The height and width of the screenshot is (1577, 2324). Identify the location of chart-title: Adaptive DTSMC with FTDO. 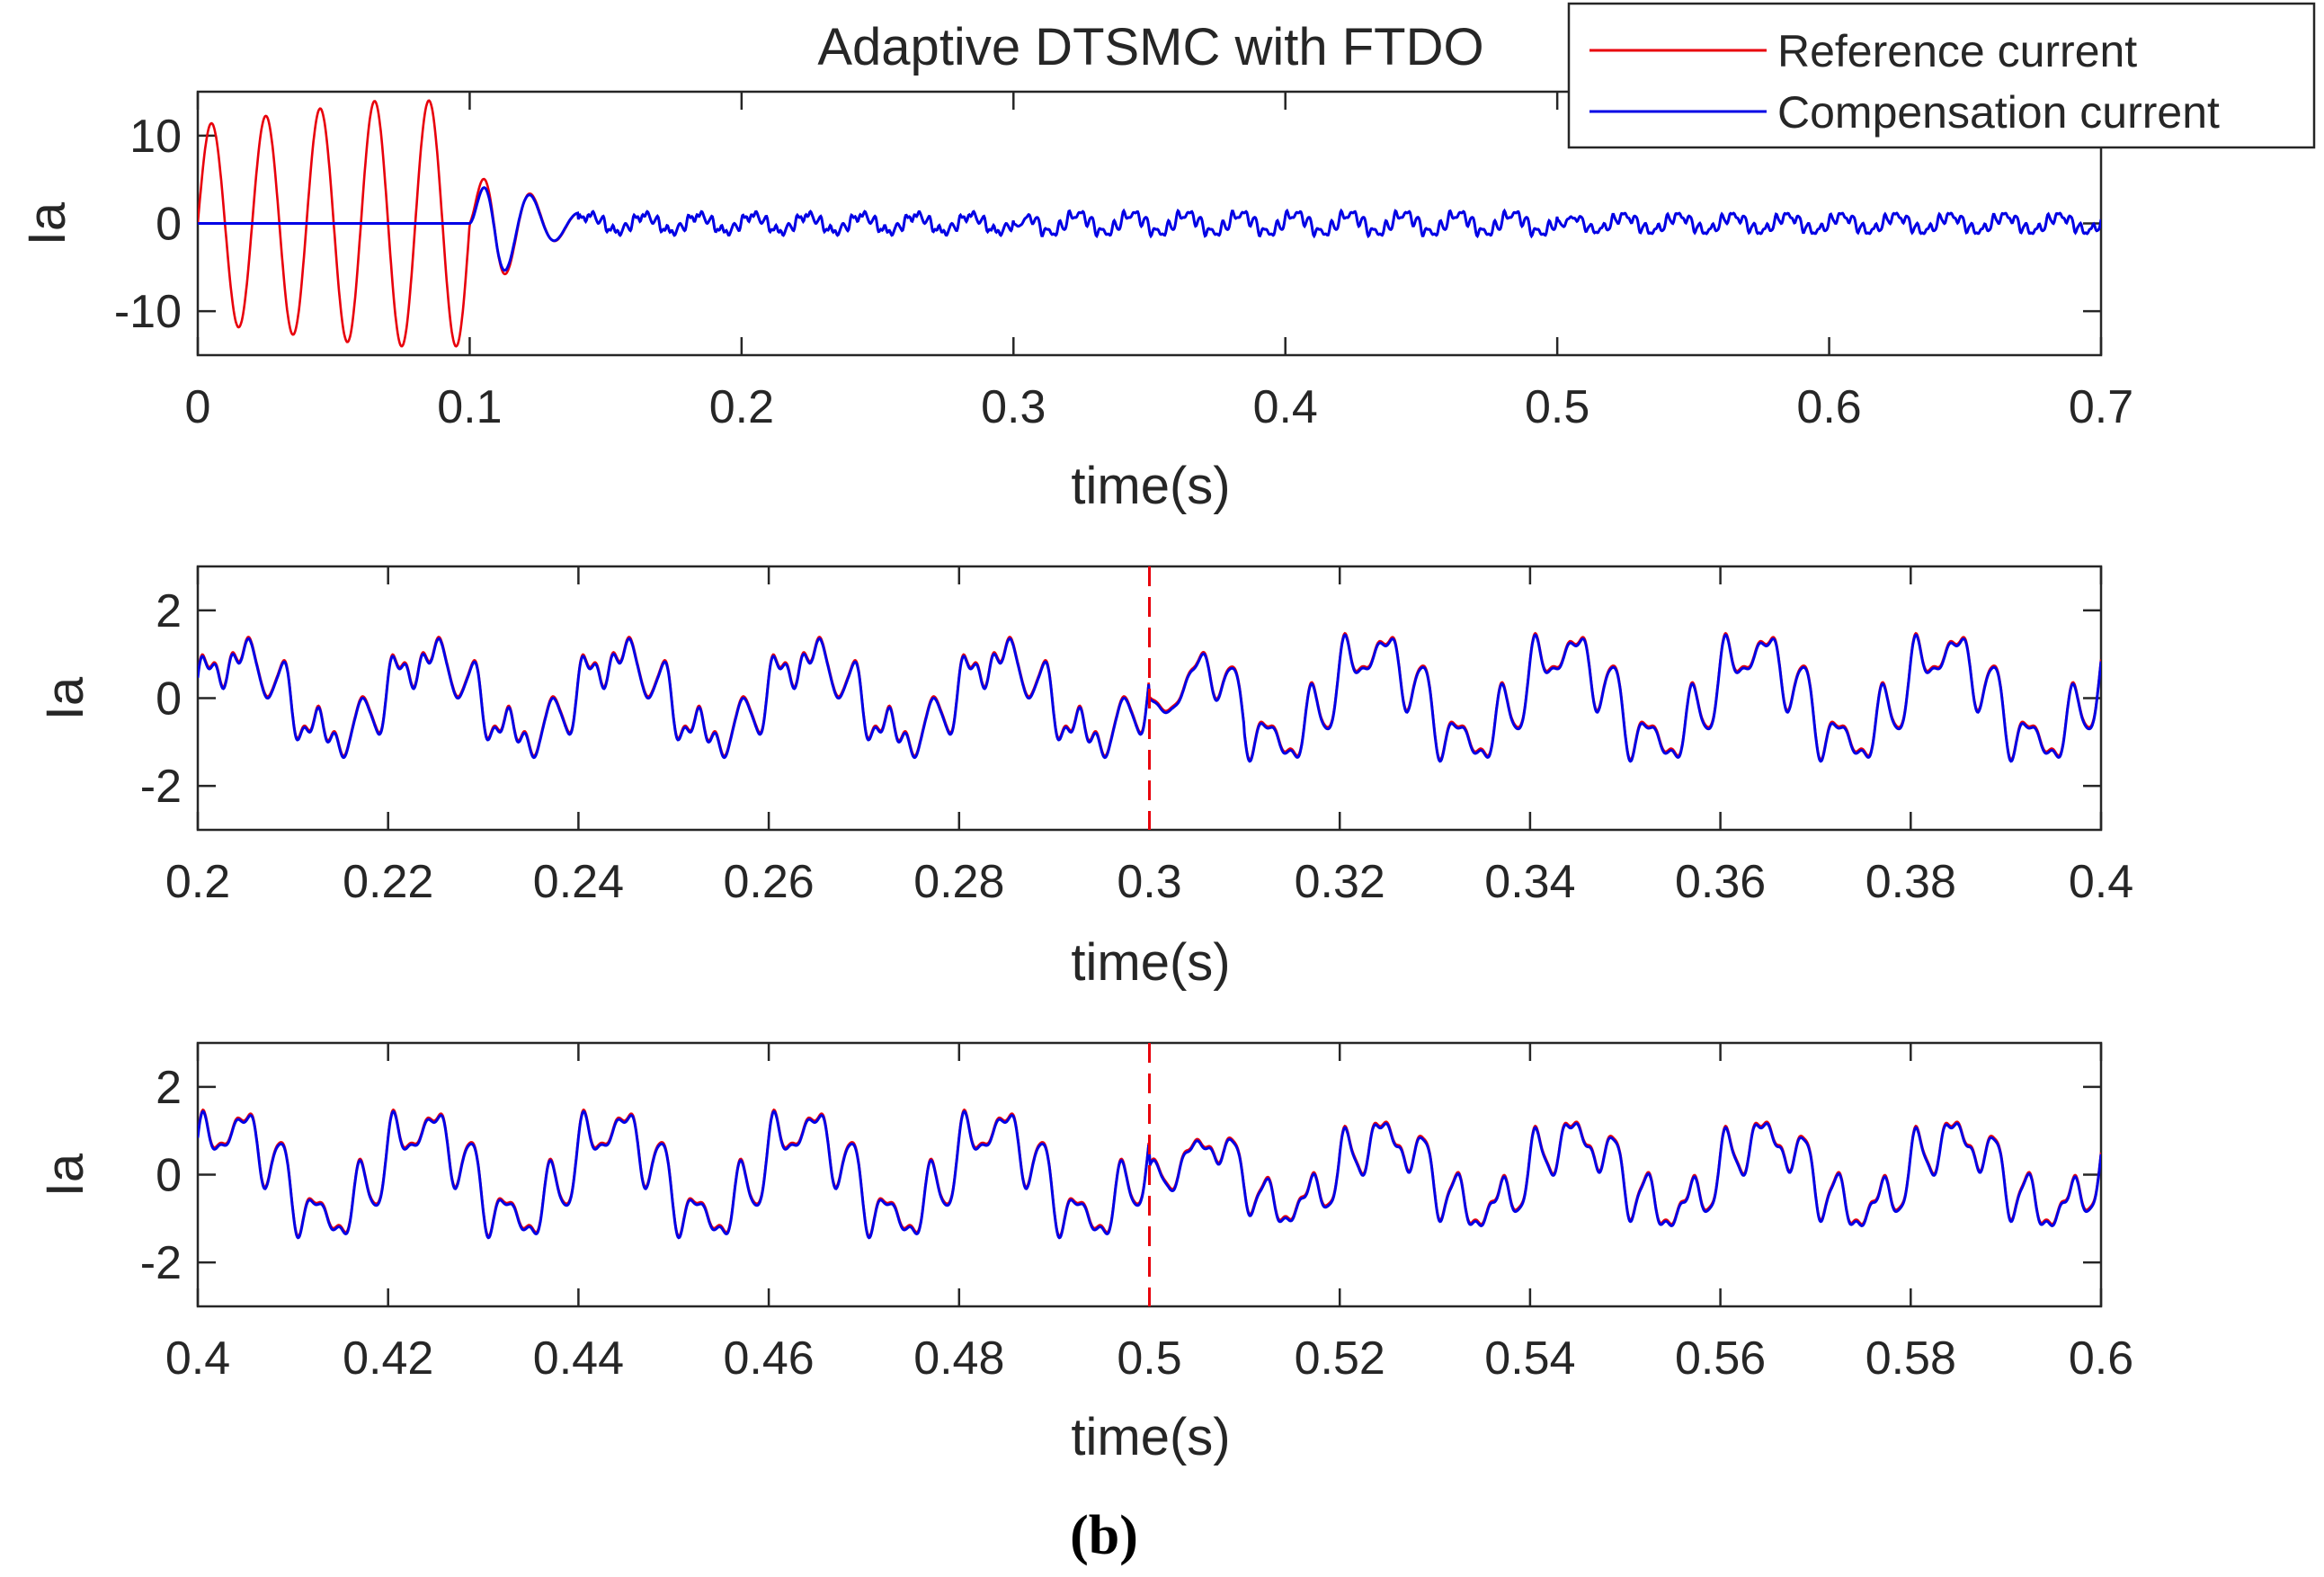
(1150, 47).